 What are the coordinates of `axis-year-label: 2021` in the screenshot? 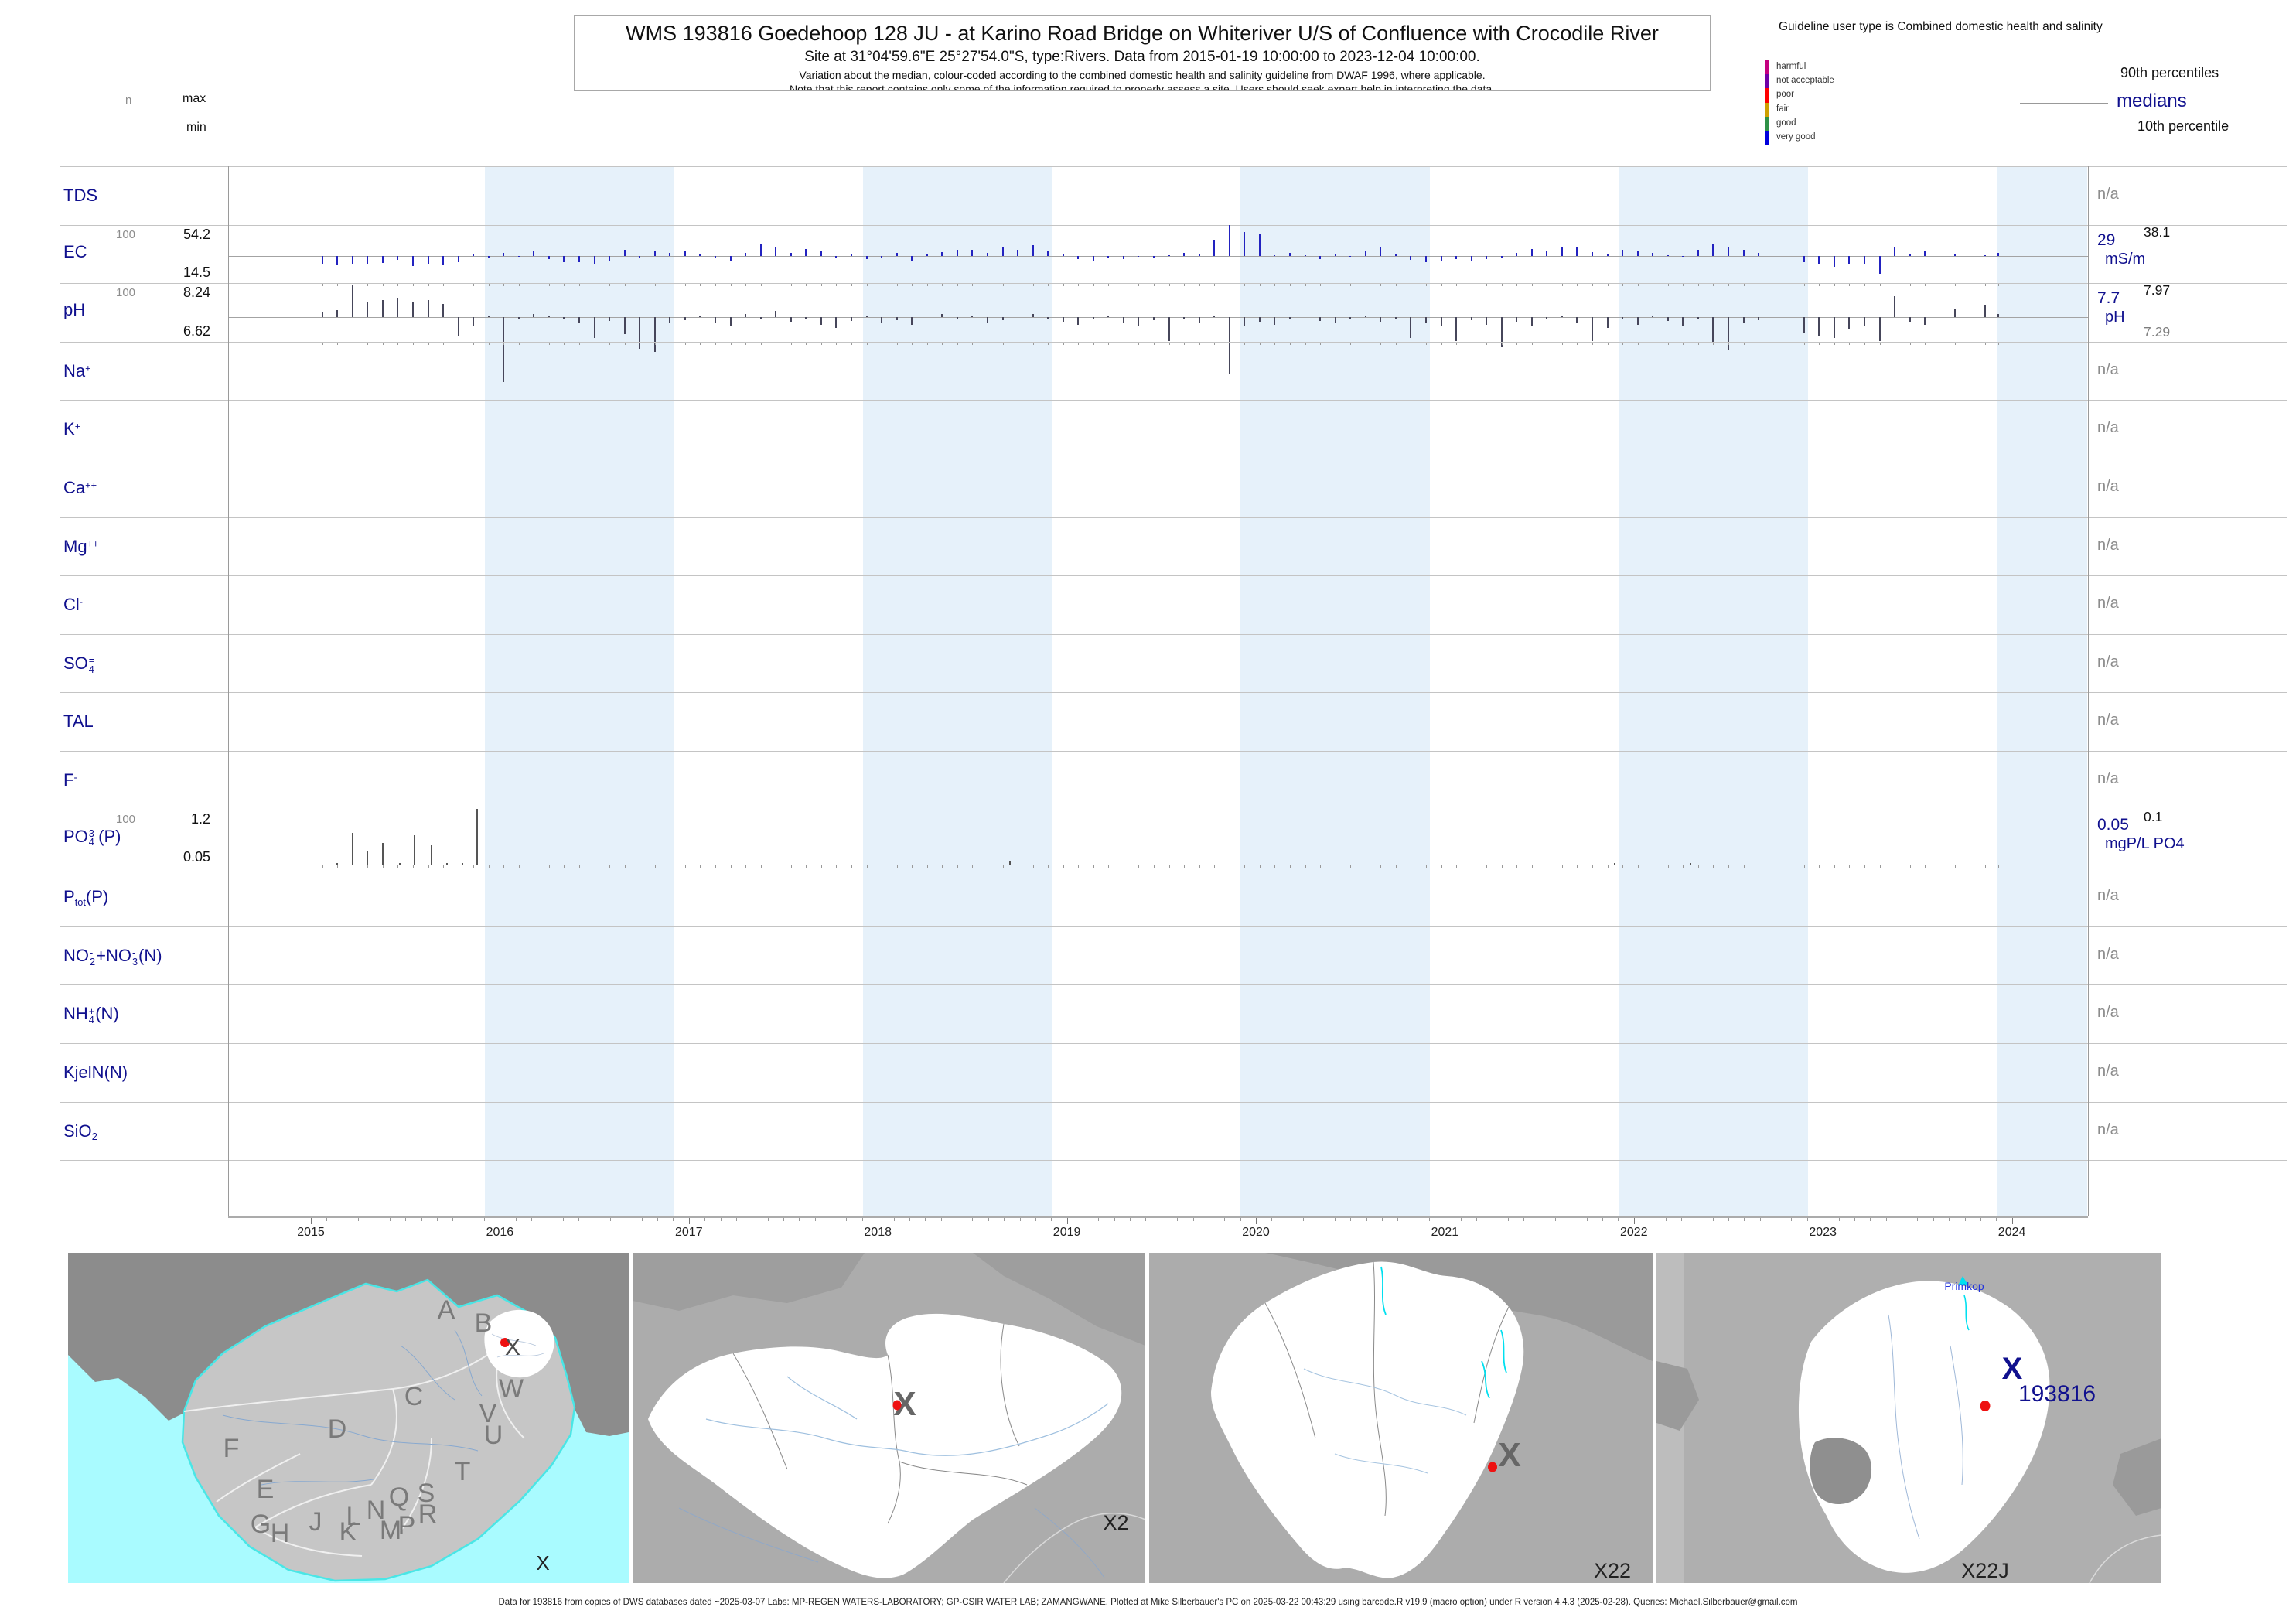 It's located at (1445, 1232).